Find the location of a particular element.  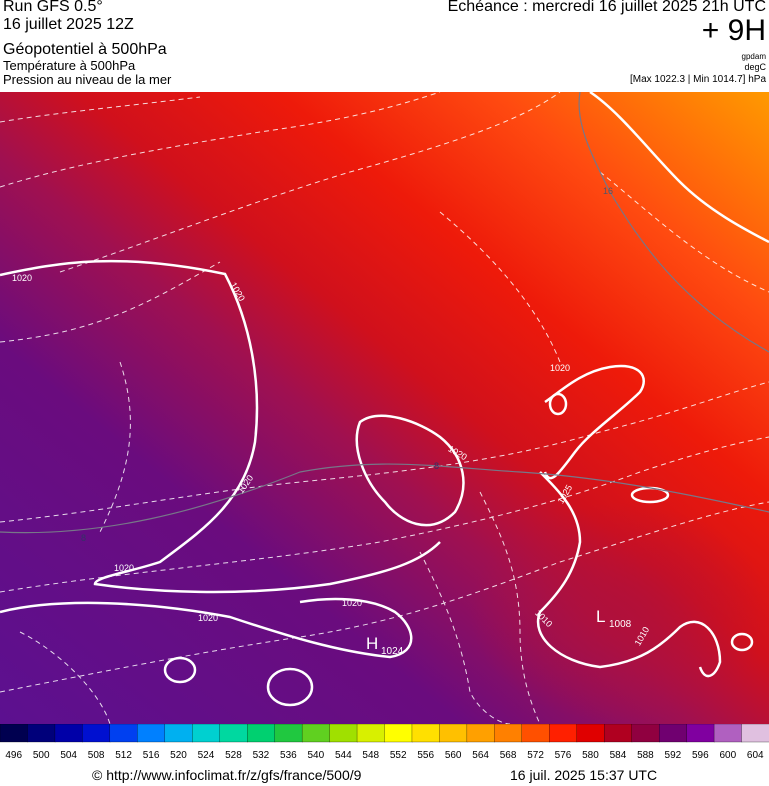

colorbar-label: 556 is located at coordinates (425, 755).